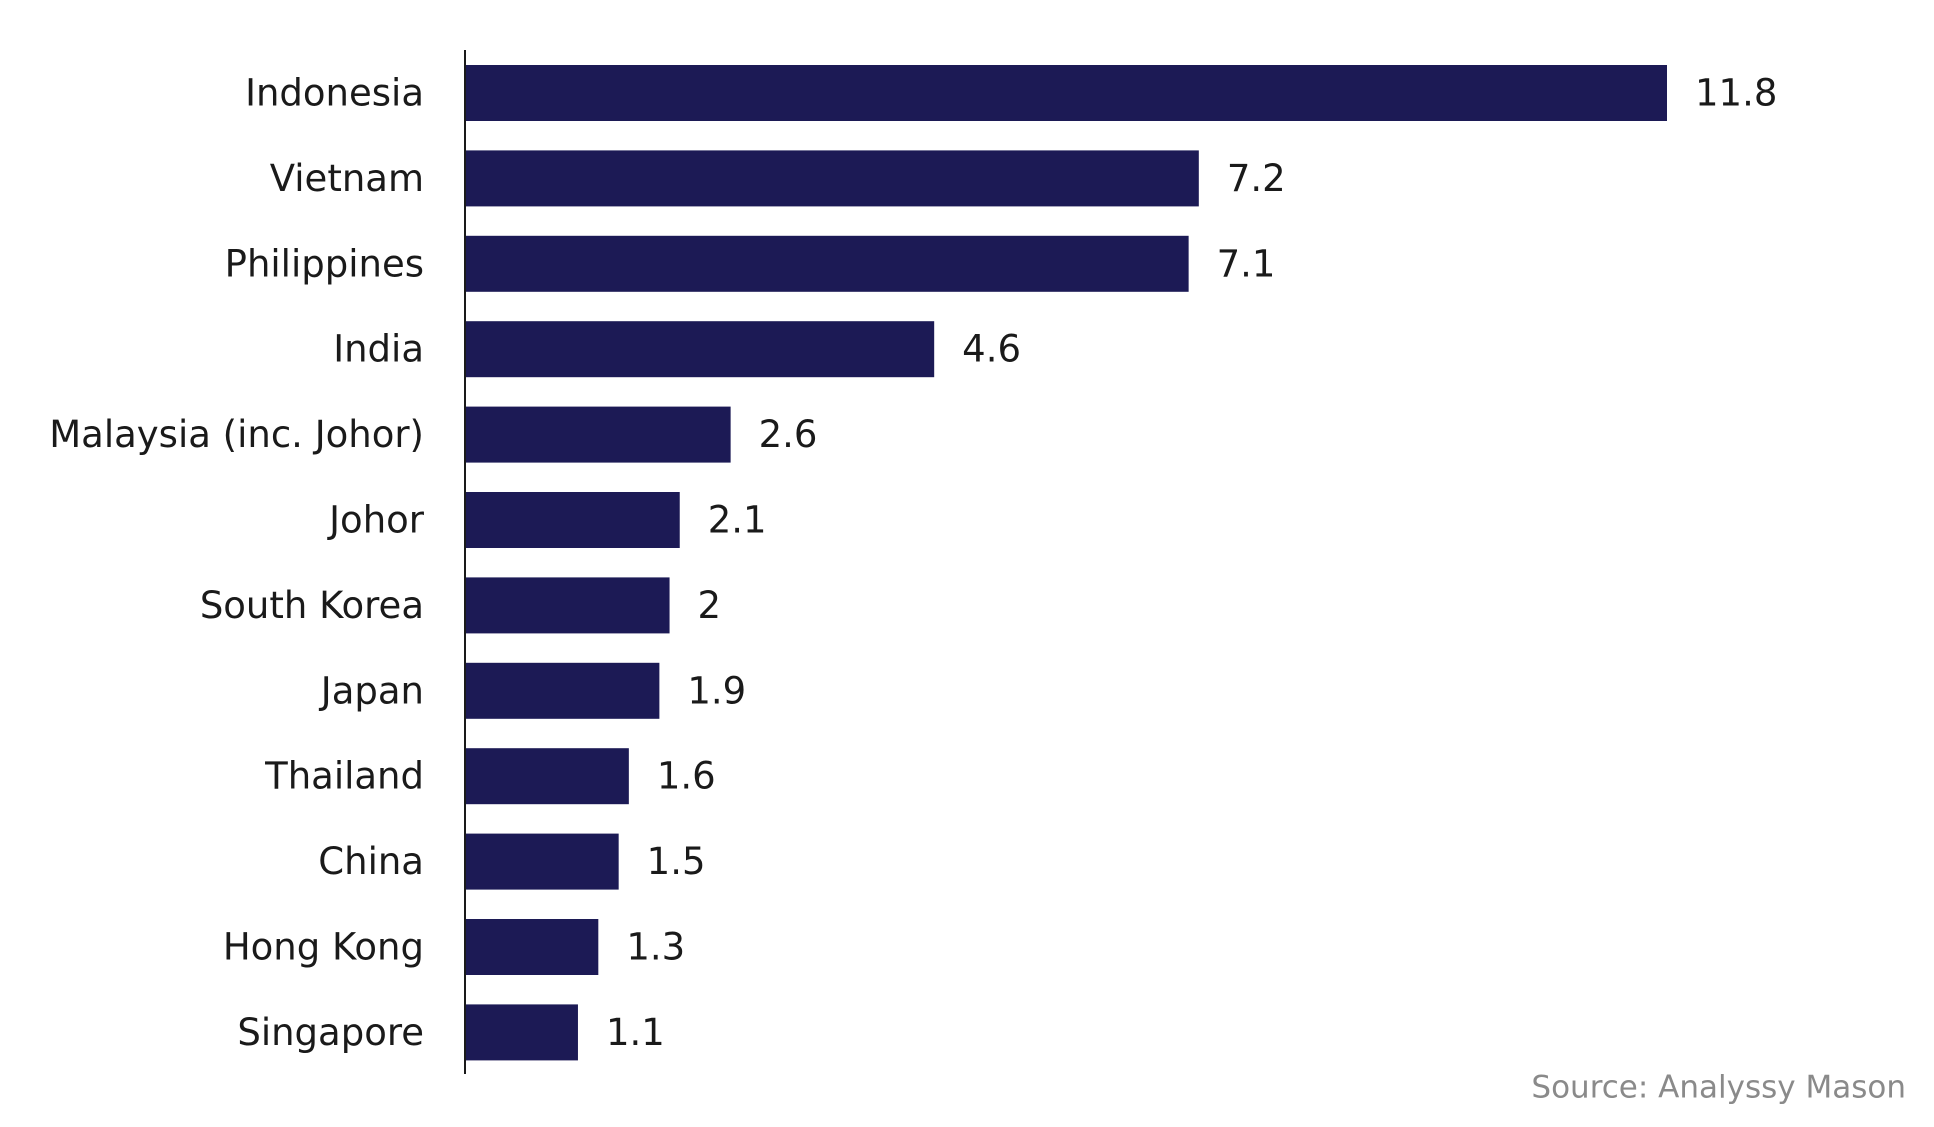  Describe the element at coordinates (378, 349) in the screenshot. I see `category-label: India` at that location.